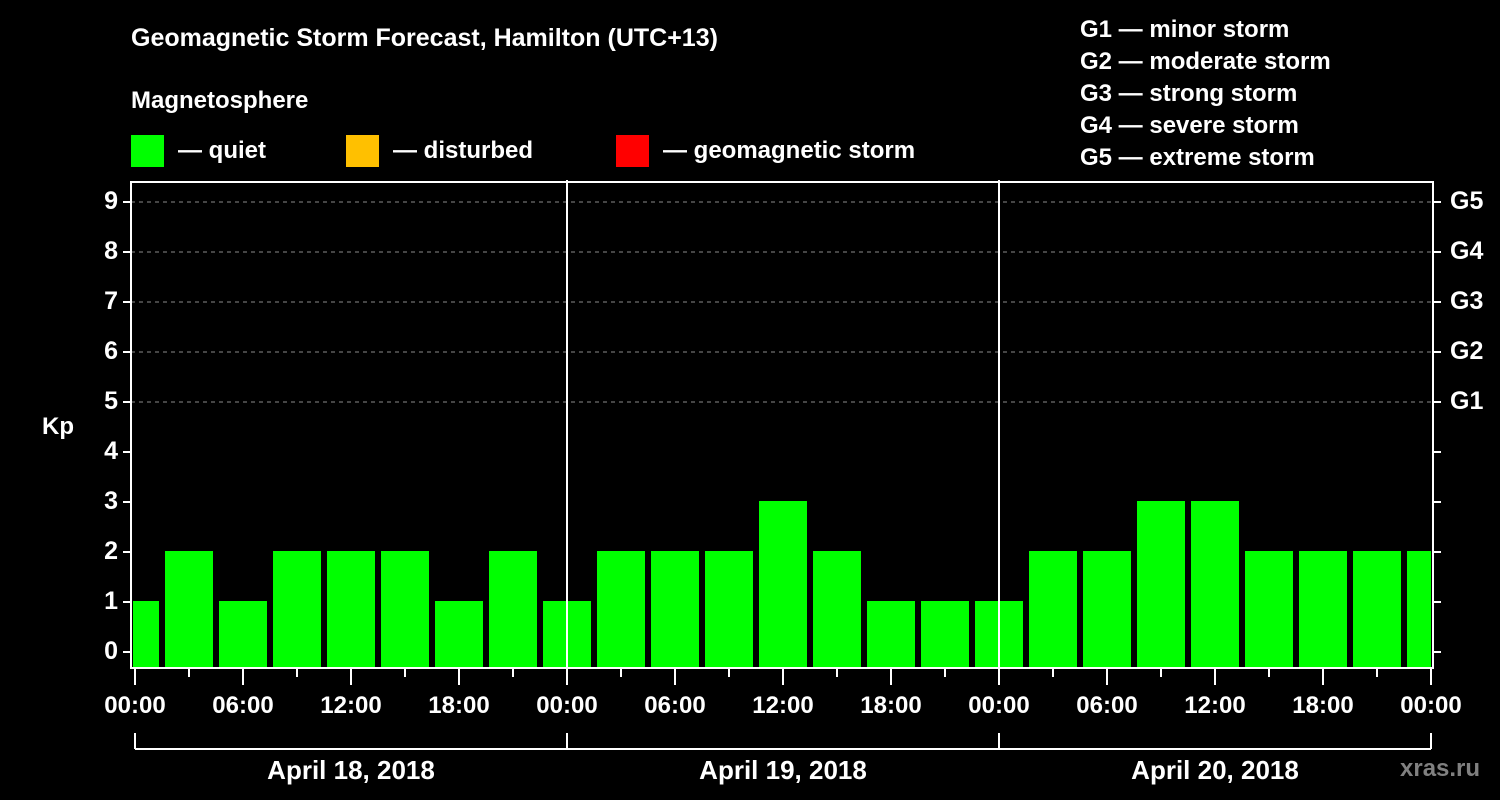  I want to click on g-tick-label: G1, so click(1467, 401).